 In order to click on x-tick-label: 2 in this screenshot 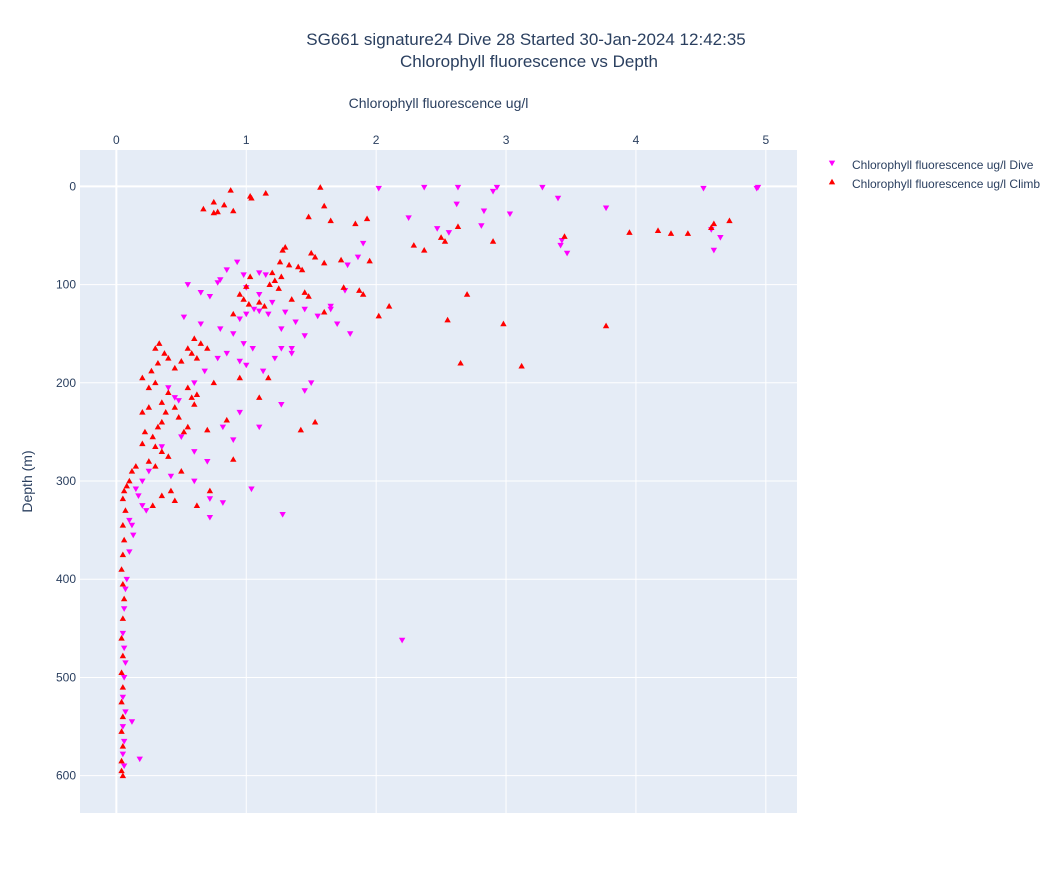, I will do `click(376, 140)`.